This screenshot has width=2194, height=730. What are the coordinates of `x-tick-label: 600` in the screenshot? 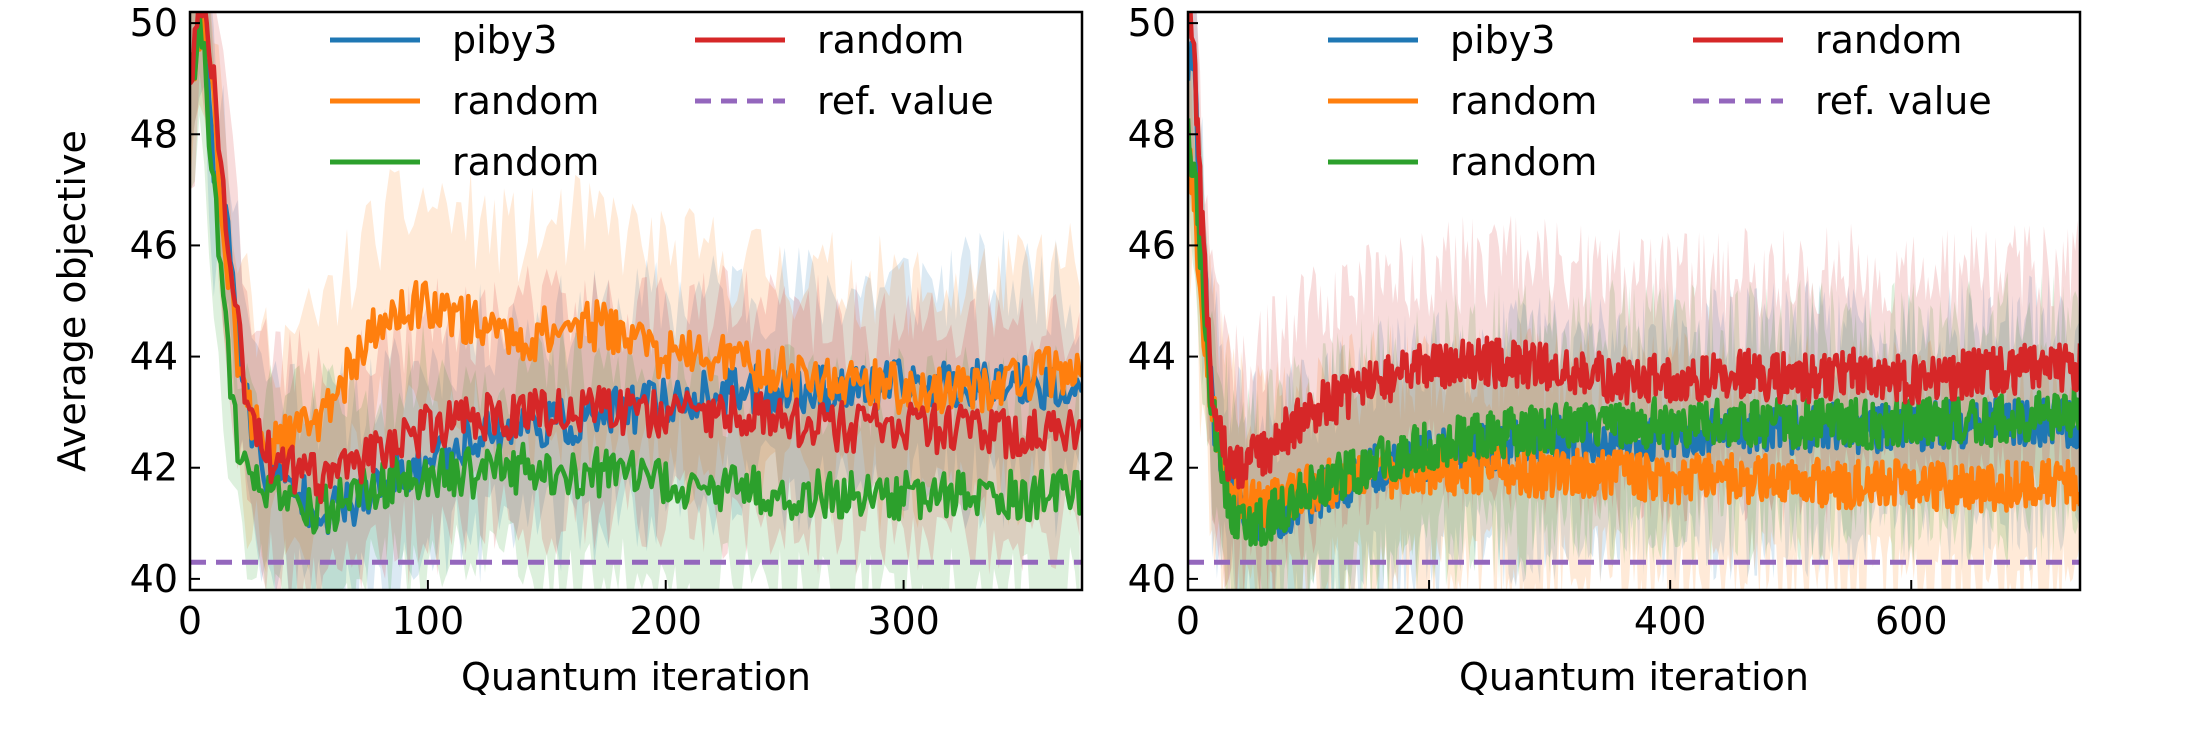 It's located at (1911, 621).